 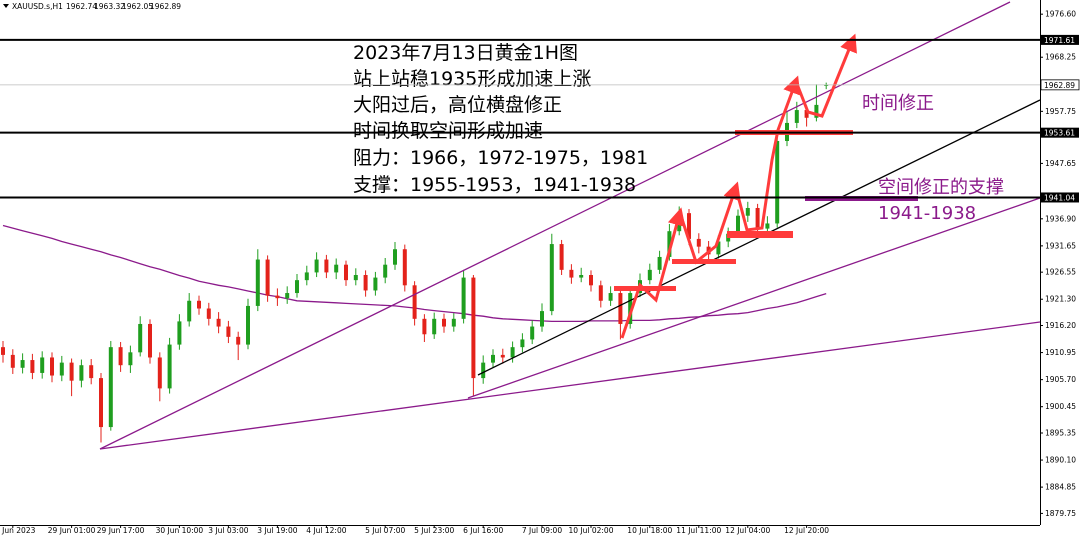 What do you see at coordinates (228, 530) in the screenshot?
I see `x-tick-label: 3 Jul 03:00` at bounding box center [228, 530].